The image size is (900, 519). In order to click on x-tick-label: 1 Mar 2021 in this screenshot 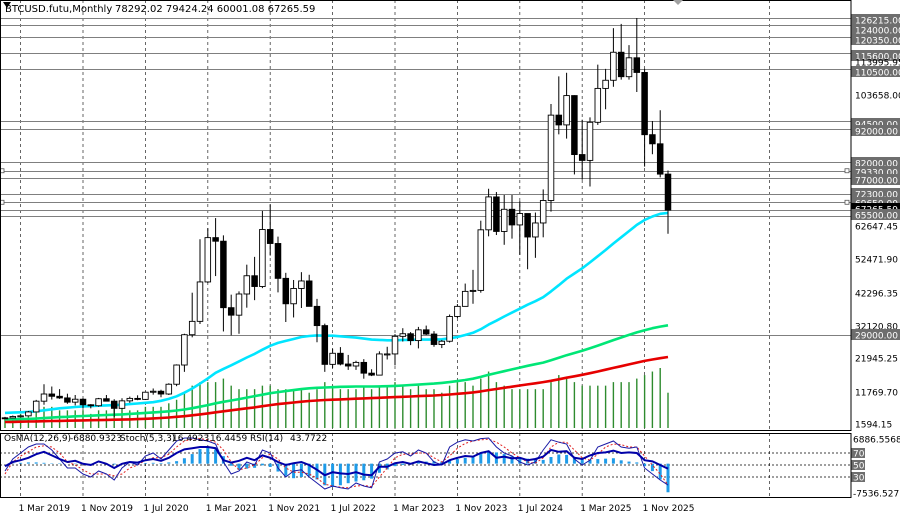, I will do `click(231, 509)`.